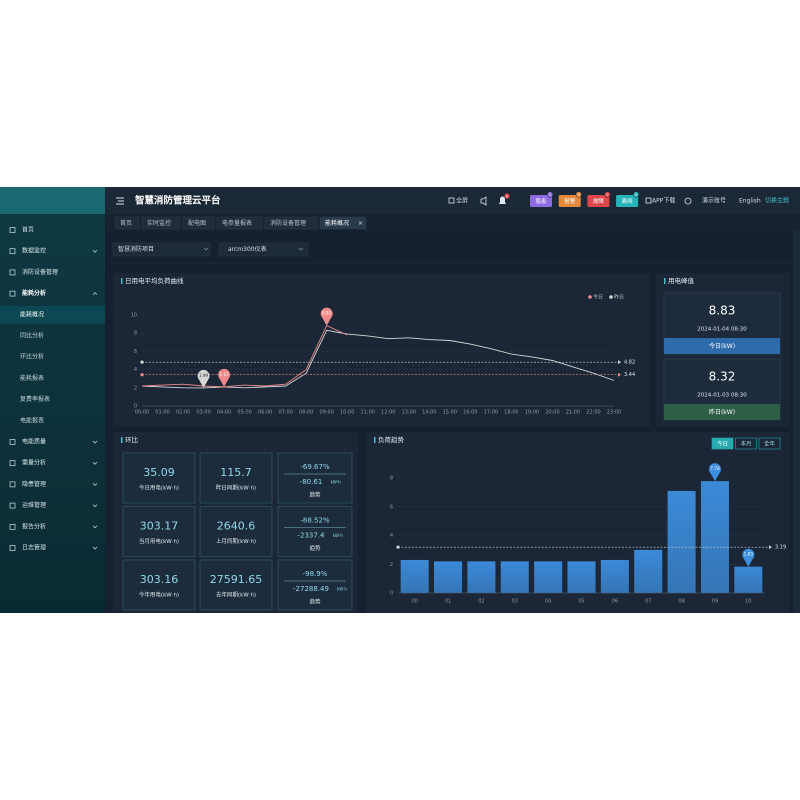 This screenshot has width=800, height=800. I want to click on fullscreen-button: 全屏, so click(458, 201).